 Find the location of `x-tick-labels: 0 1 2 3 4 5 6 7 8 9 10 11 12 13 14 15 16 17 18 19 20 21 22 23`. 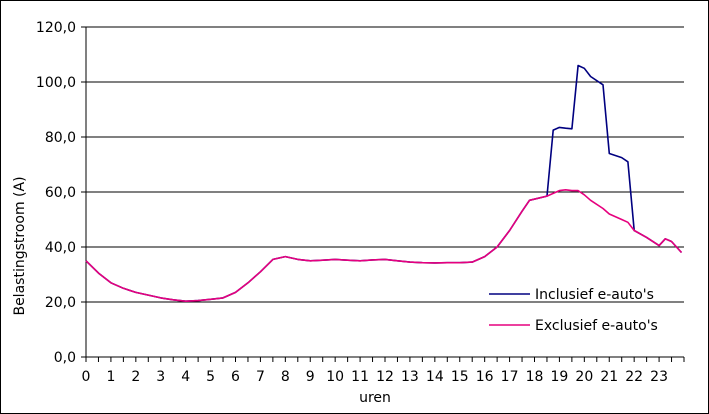

x-tick-labels: 0 1 2 3 4 5 6 7 8 9 10 11 12 13 14 15 16 17 18 19 20 21 22 23 is located at coordinates (375, 377).